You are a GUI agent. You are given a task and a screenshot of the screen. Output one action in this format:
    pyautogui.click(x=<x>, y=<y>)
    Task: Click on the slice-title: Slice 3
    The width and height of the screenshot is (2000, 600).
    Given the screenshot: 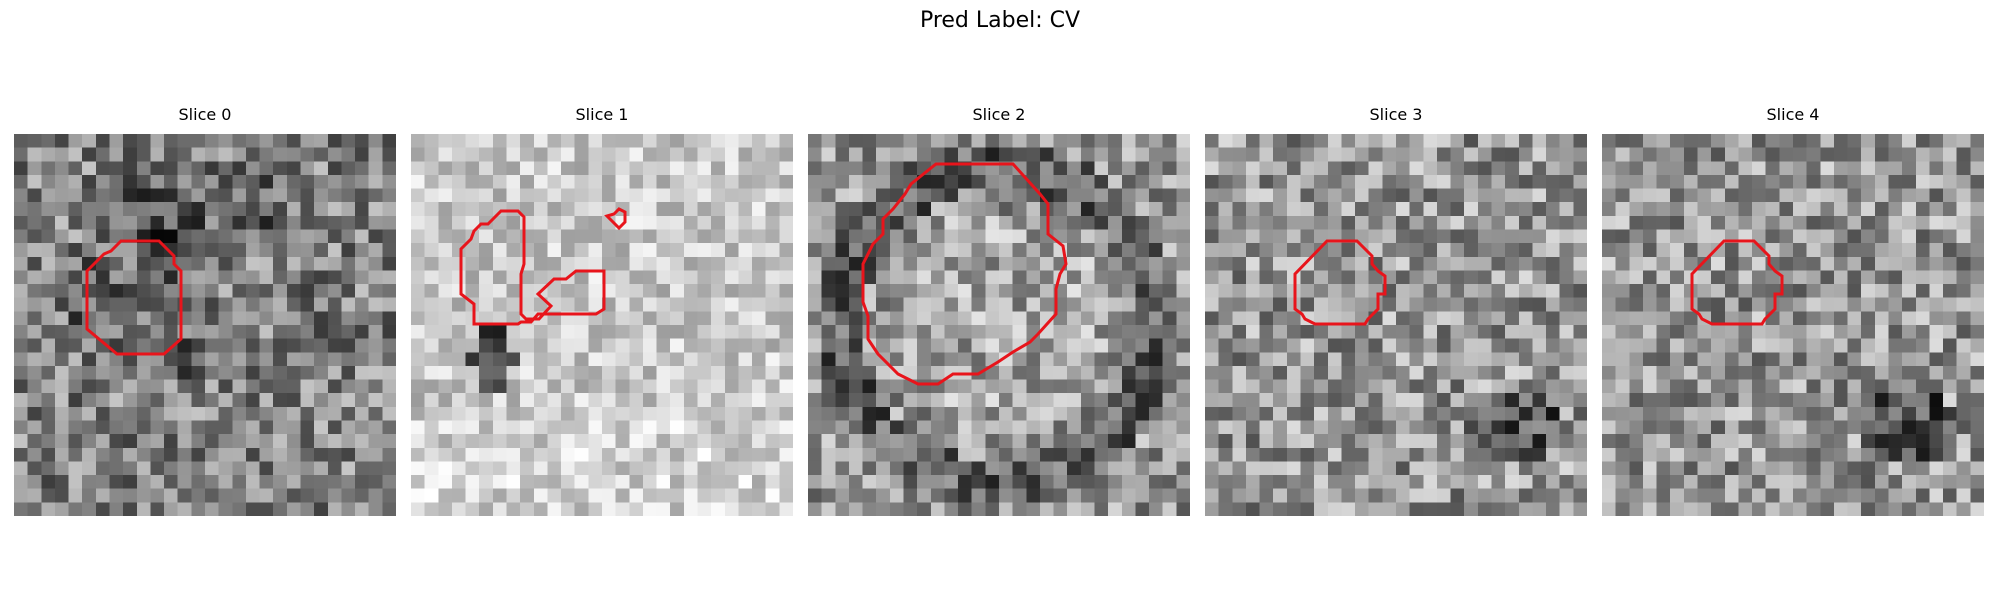 What is the action you would take?
    pyautogui.click(x=1396, y=114)
    